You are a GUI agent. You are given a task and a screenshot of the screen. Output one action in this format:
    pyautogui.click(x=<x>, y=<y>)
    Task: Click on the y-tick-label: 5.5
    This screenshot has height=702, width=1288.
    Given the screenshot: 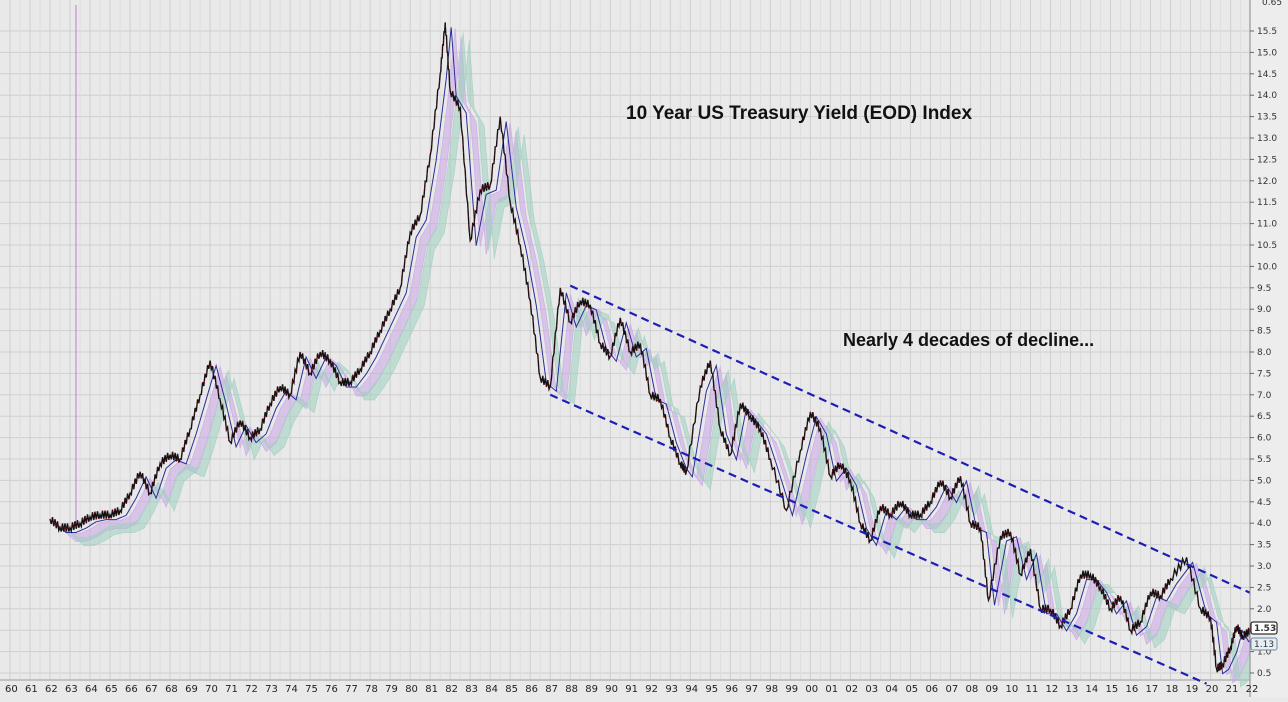 What is the action you would take?
    pyautogui.click(x=1264, y=460)
    